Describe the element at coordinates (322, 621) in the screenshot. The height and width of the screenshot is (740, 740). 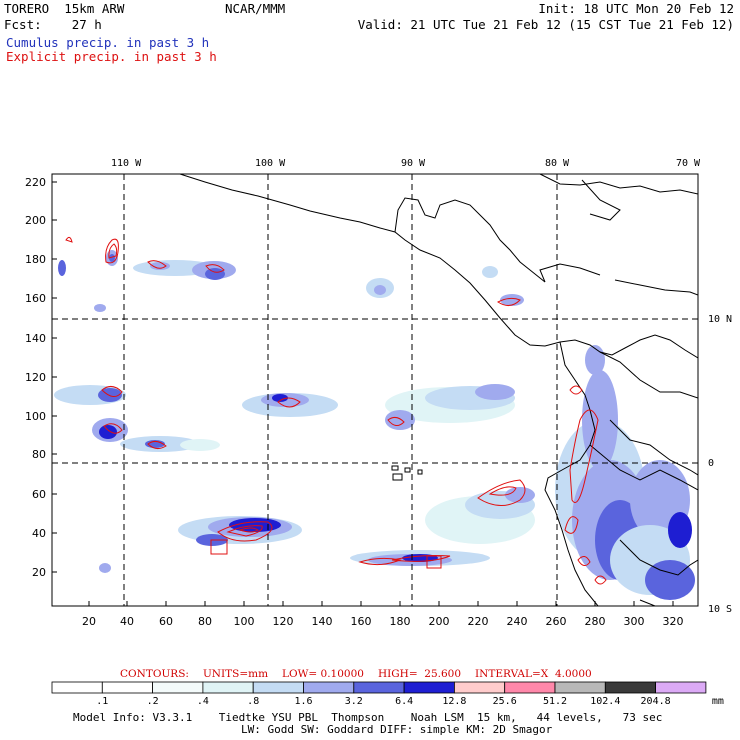
I see `x-tick-label: 140` at that location.